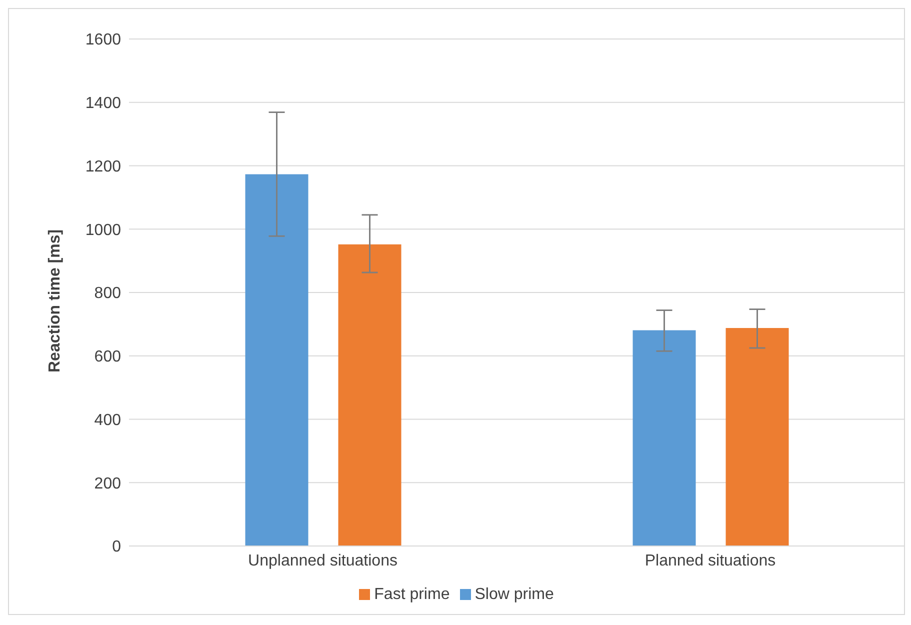 This screenshot has height=625, width=911. I want to click on y-tick-label: 1200, so click(103, 167).